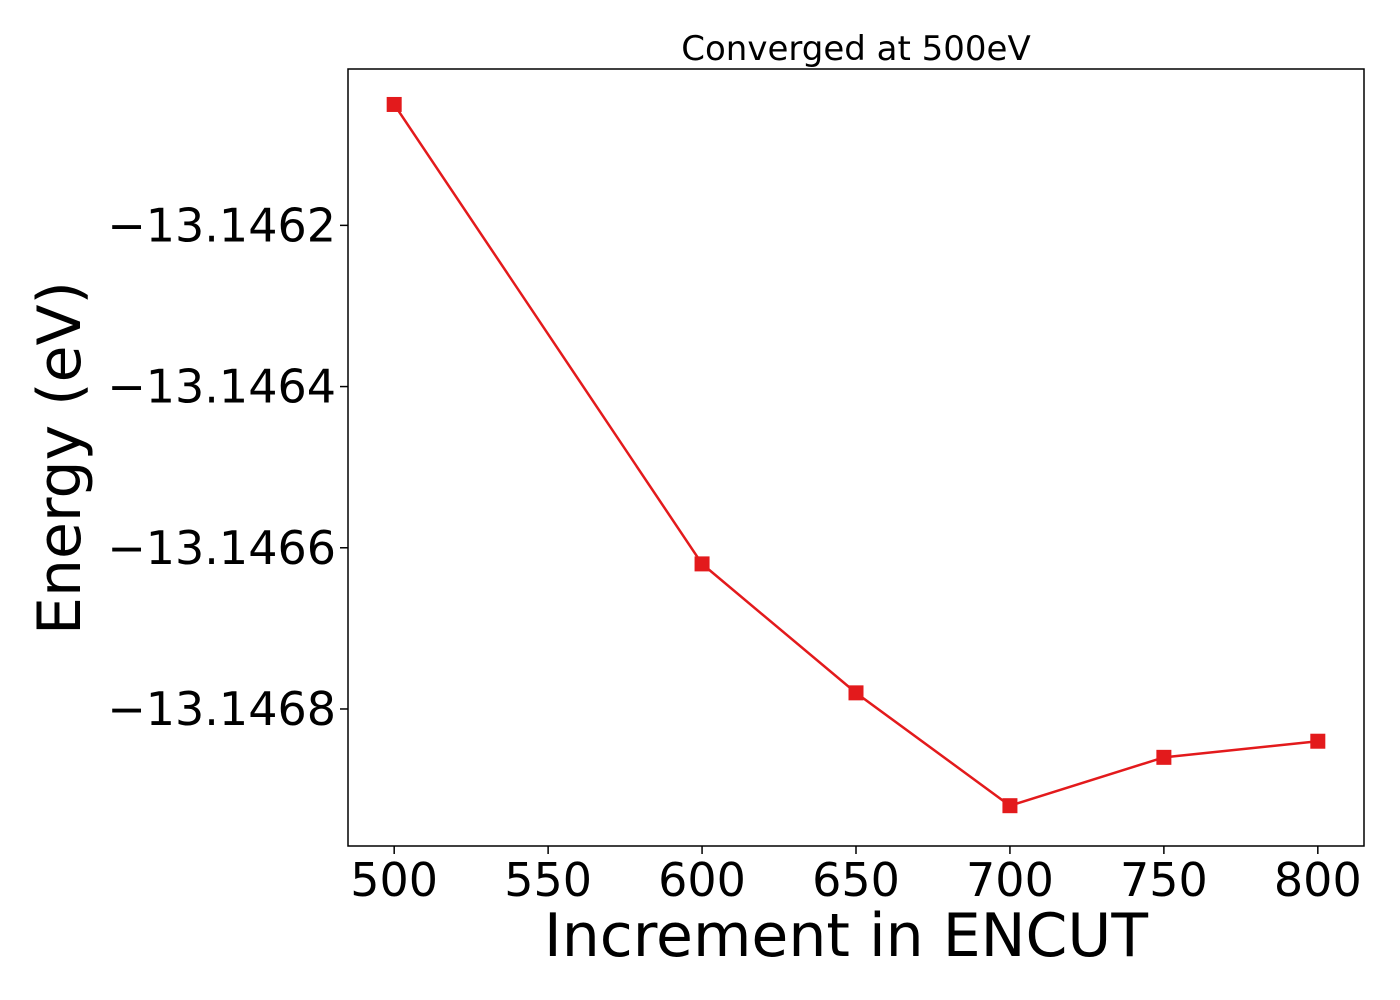 The height and width of the screenshot is (1000, 1400). Describe the element at coordinates (1010, 880) in the screenshot. I see `x-tick-label: 700` at that location.